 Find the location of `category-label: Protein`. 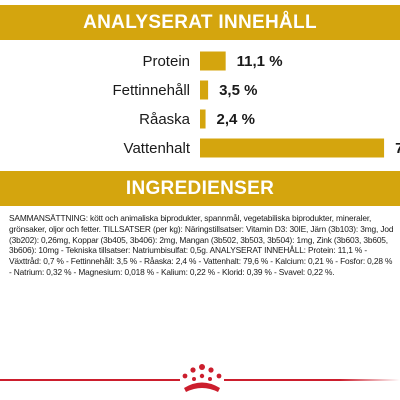

category-label: Protein is located at coordinates (166, 61).